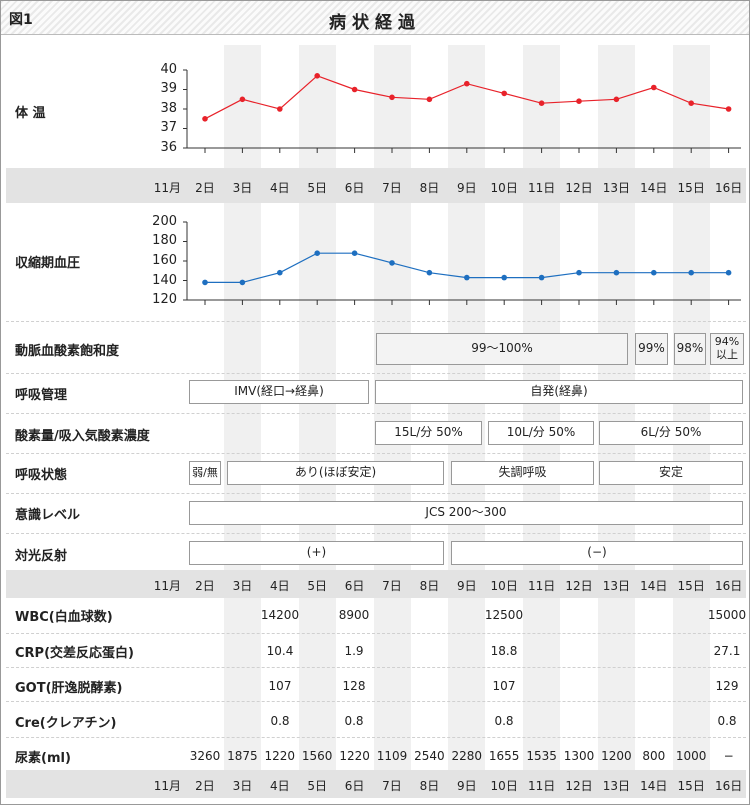 This screenshot has height=806, width=750. Describe the element at coordinates (69, 688) in the screenshot. I see `label-got: GOT(肝逸脱酵素)` at that location.